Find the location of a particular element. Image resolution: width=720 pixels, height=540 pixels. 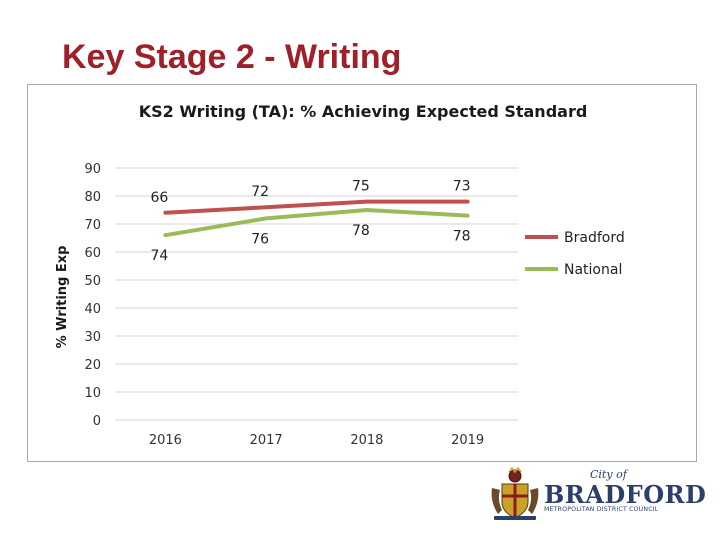

y-axis-ticks: 0 10 20 30 40 50 60 70 80 90 is located at coordinates (92, 295).